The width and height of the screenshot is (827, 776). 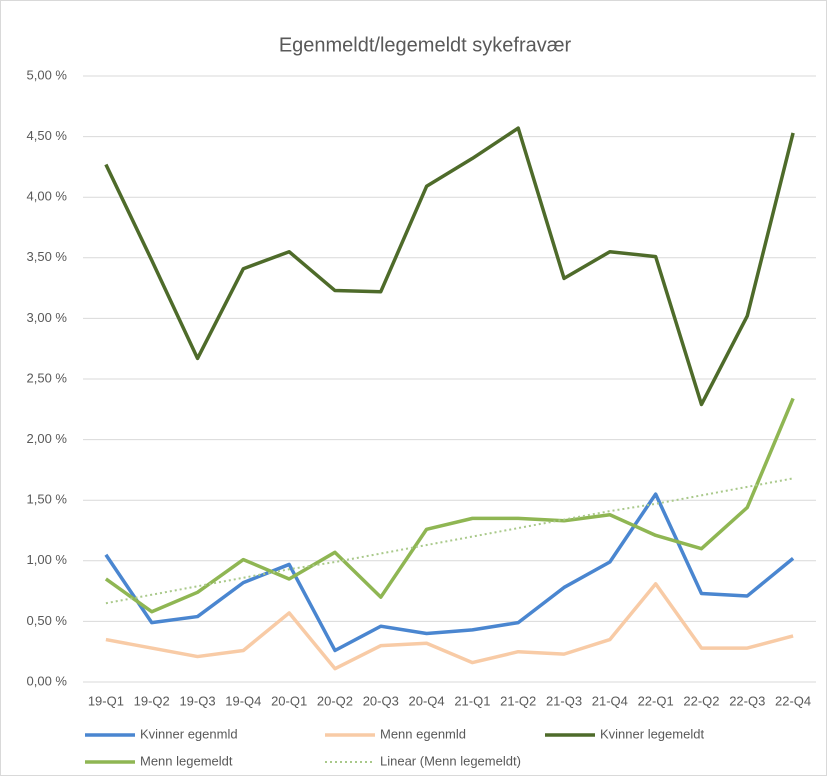 I want to click on legend-label: Linear (Menn legemeldt), so click(x=450, y=760).